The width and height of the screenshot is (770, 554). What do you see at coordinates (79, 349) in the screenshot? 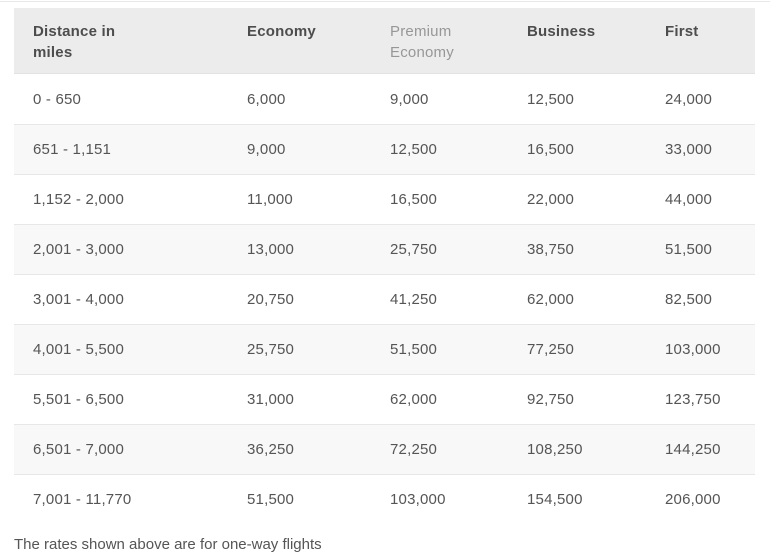
I see `distance-range-cell: 4,001 - 5,500` at bounding box center [79, 349].